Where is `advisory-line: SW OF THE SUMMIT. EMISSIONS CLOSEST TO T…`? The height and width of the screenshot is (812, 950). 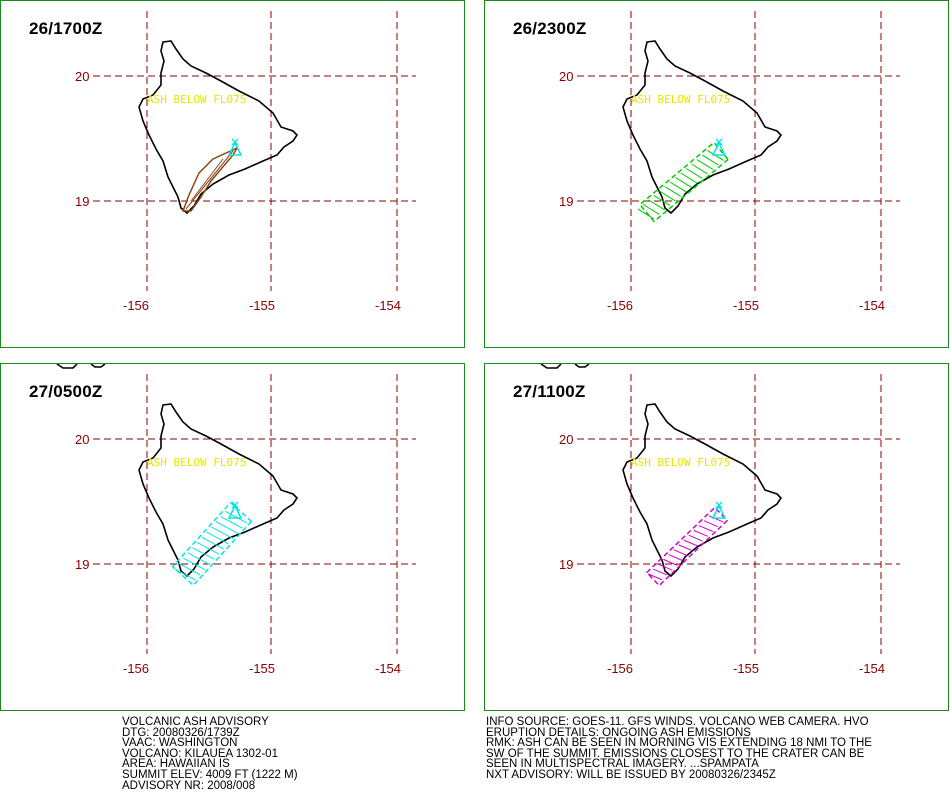 advisory-line: SW OF THE SUMMIT. EMISSIONS CLOSEST TO T… is located at coordinates (675, 753).